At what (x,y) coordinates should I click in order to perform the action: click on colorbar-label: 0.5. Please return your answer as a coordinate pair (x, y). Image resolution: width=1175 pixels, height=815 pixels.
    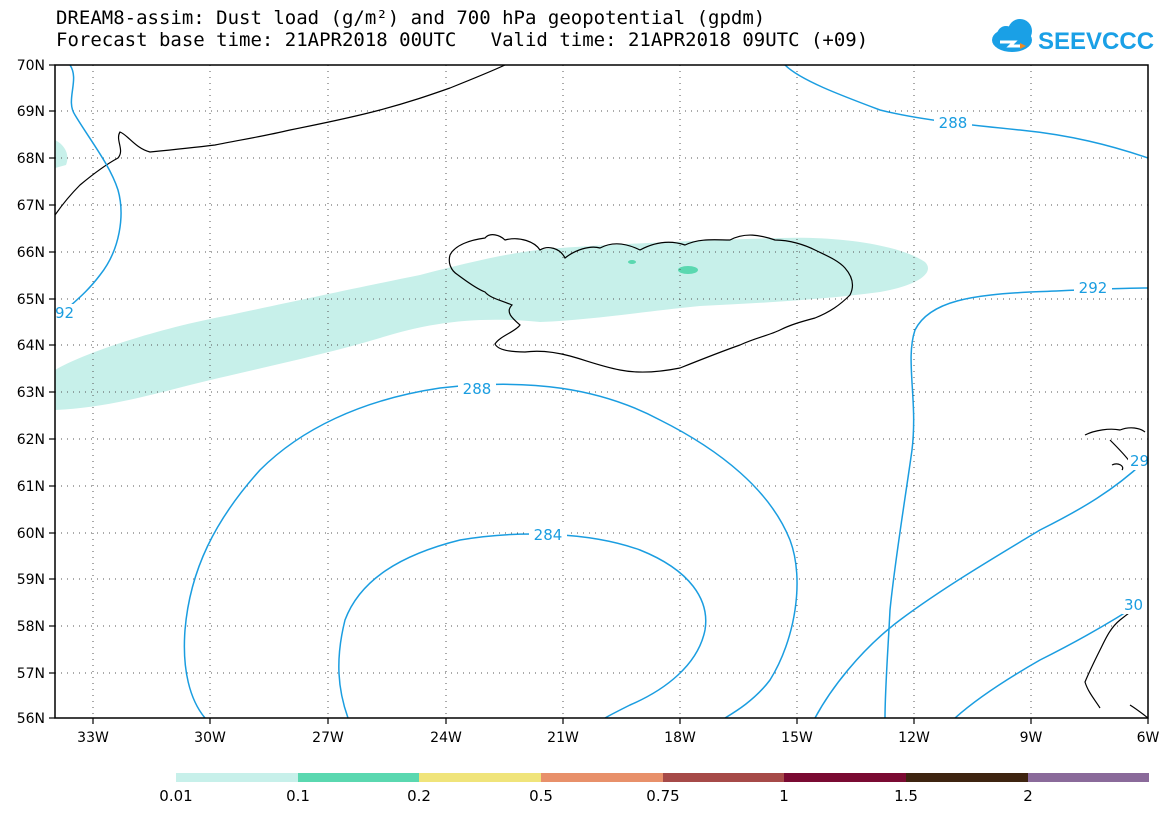
    Looking at the image, I should click on (541, 796).